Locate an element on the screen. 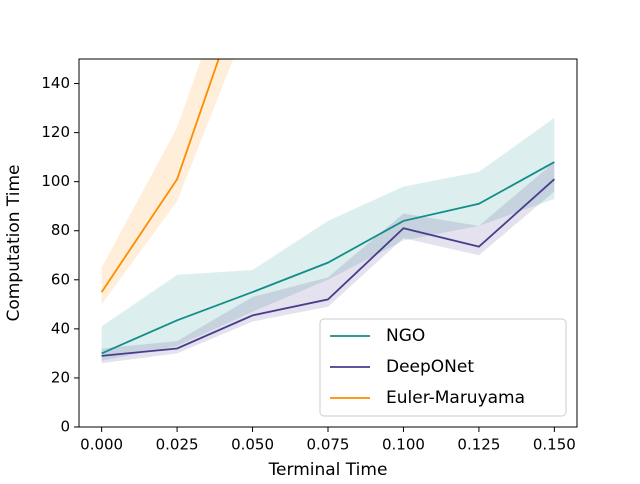 This screenshot has width=640, height=484. y-tick-label: 40 is located at coordinates (60, 328).